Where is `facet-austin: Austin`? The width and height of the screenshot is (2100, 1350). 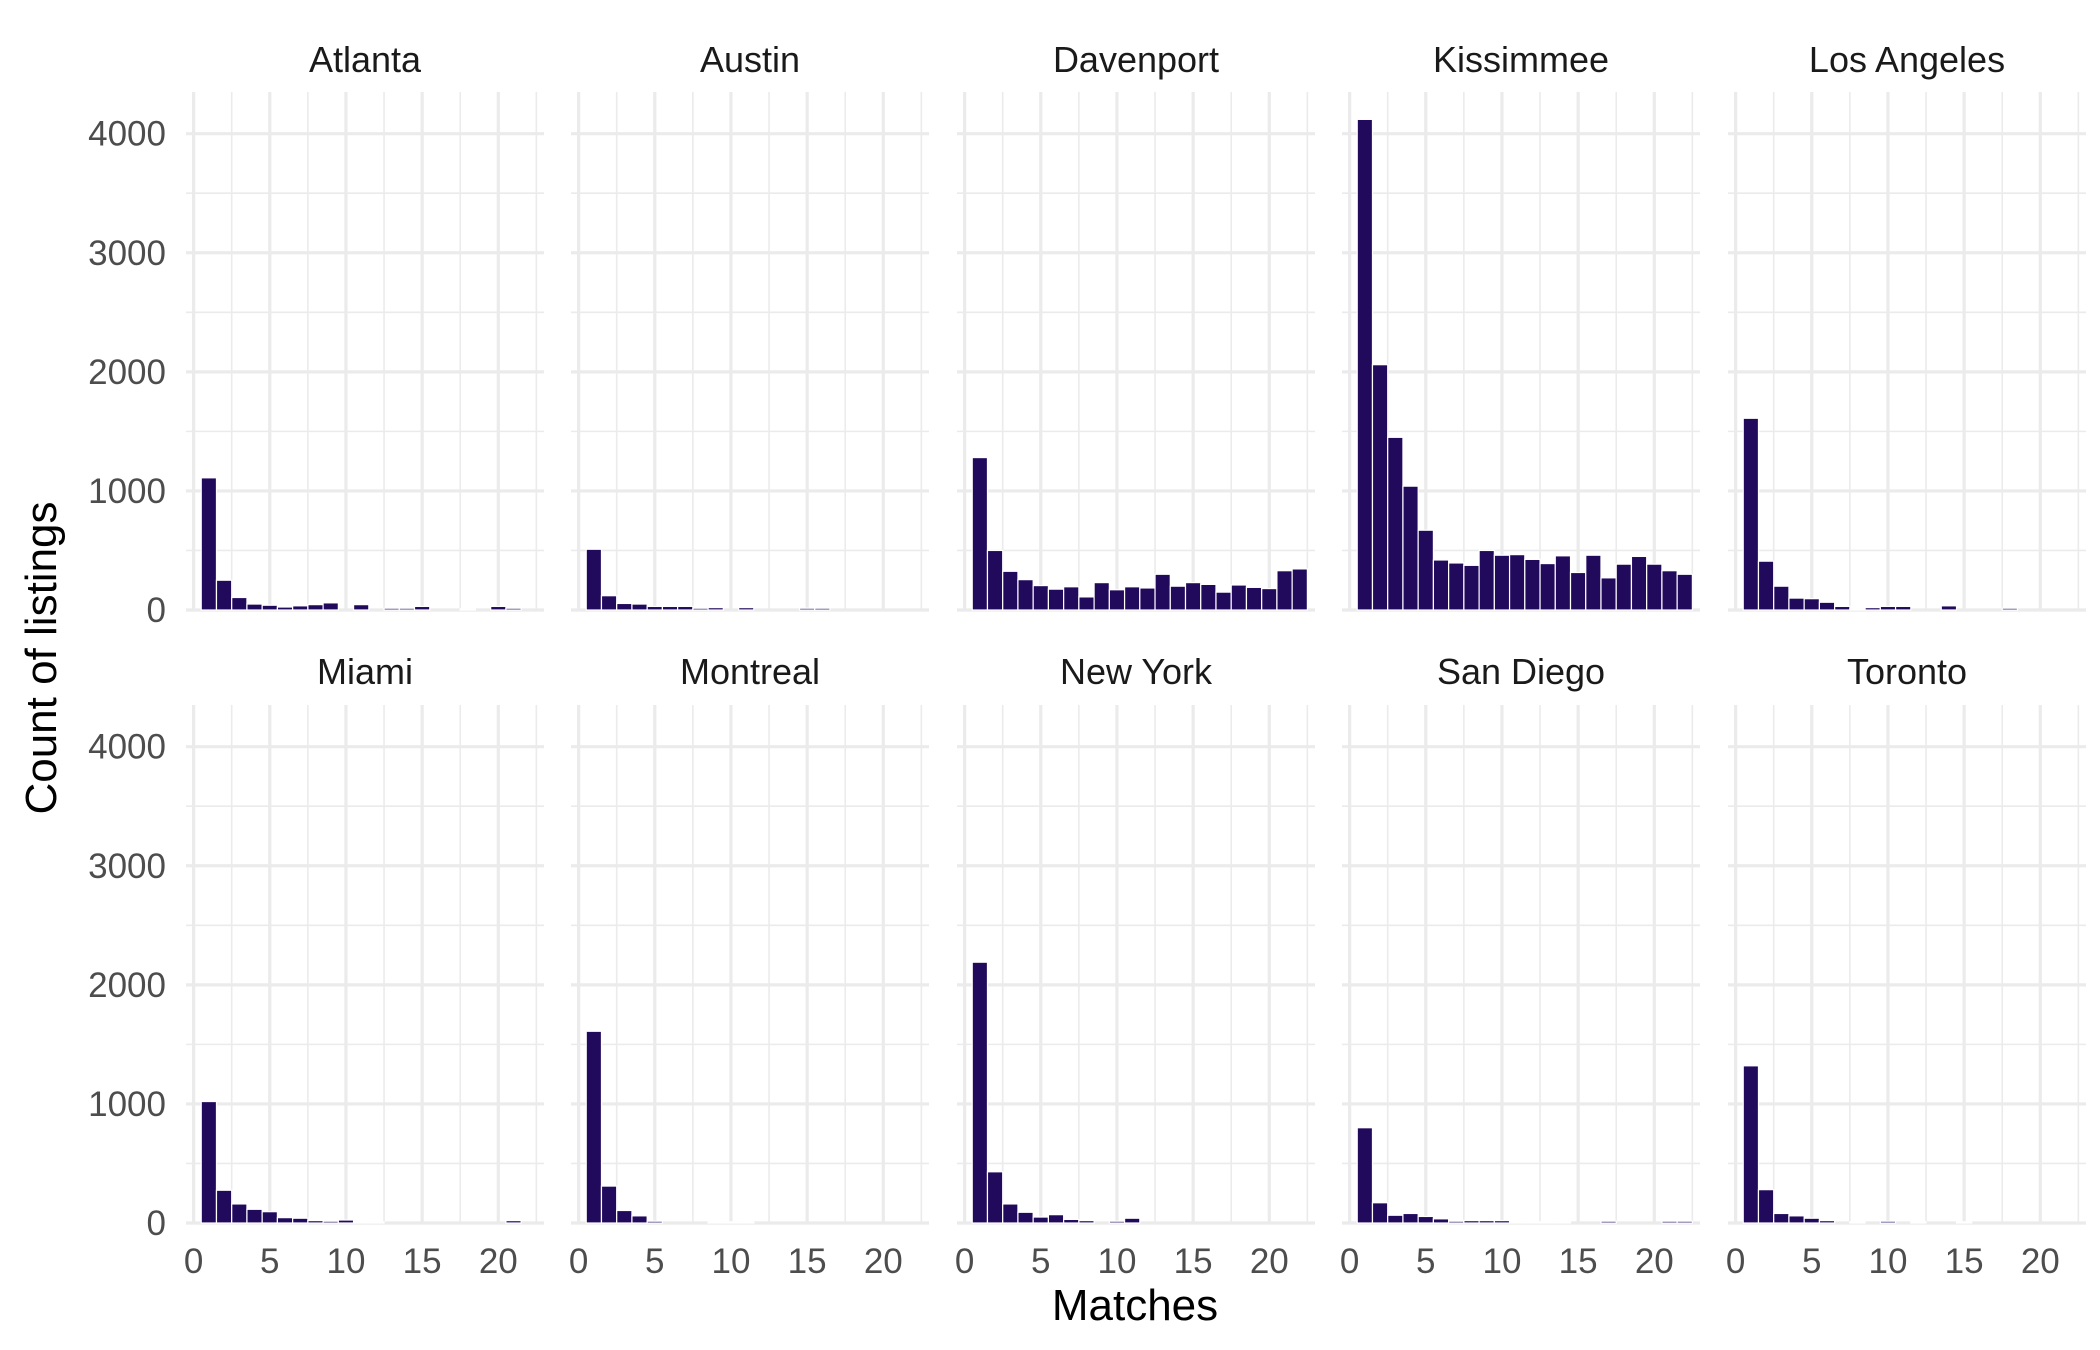
facet-austin: Austin is located at coordinates (750, 325).